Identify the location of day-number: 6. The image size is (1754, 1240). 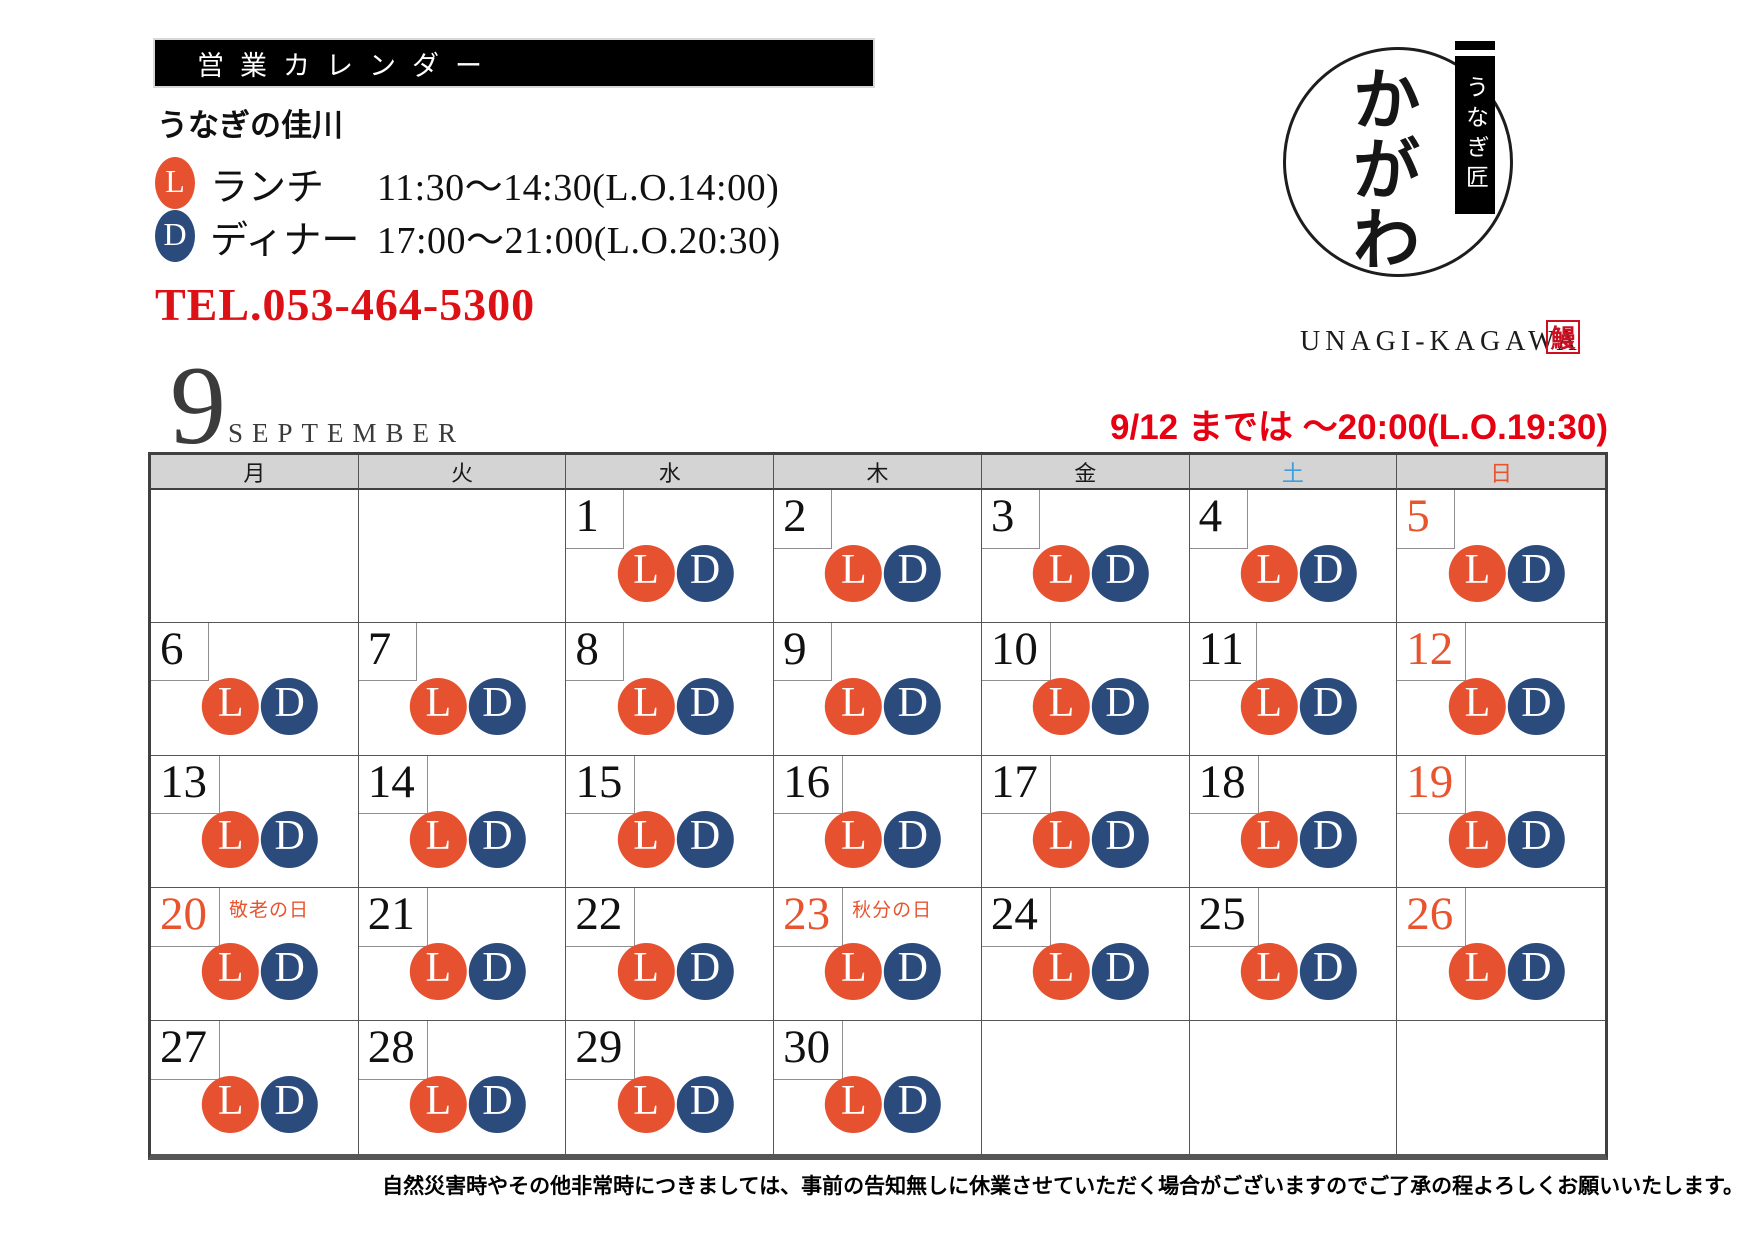
(172, 648).